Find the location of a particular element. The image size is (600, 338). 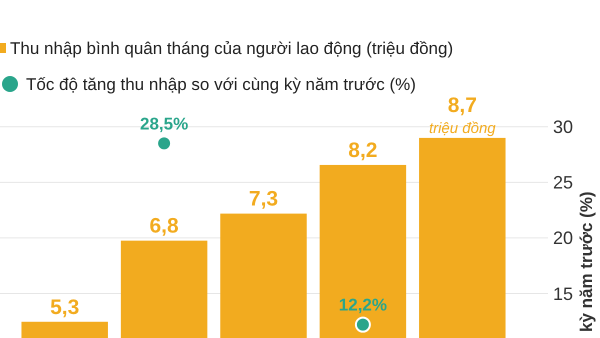

data-label: 12,2% is located at coordinates (362, 305).